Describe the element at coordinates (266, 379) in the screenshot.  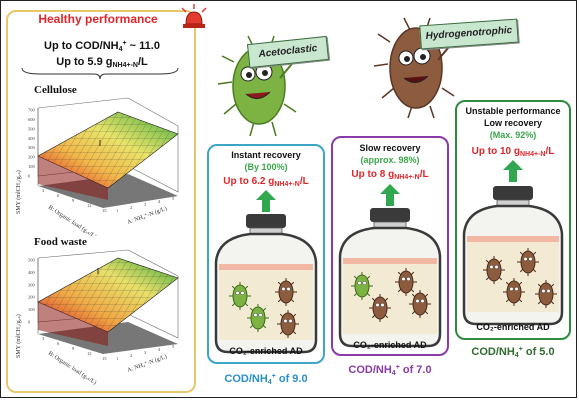
I see `panel1-cod-label: COD/NH4+ of 9.0` at that location.